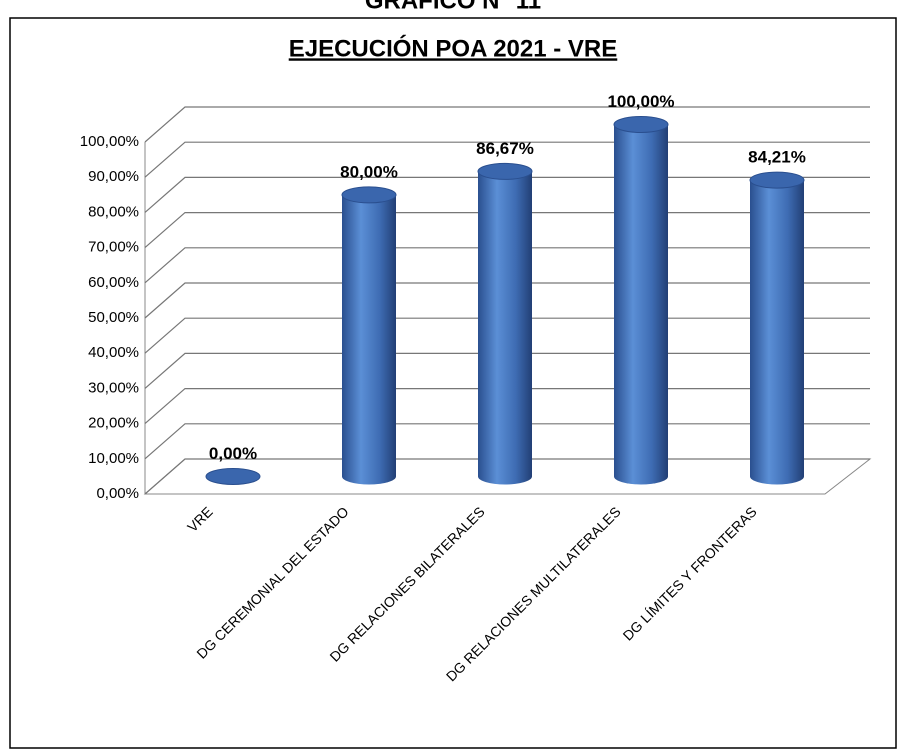 This screenshot has width=907, height=750. What do you see at coordinates (369, 171) in the screenshot?
I see `value-label: 80,00%` at bounding box center [369, 171].